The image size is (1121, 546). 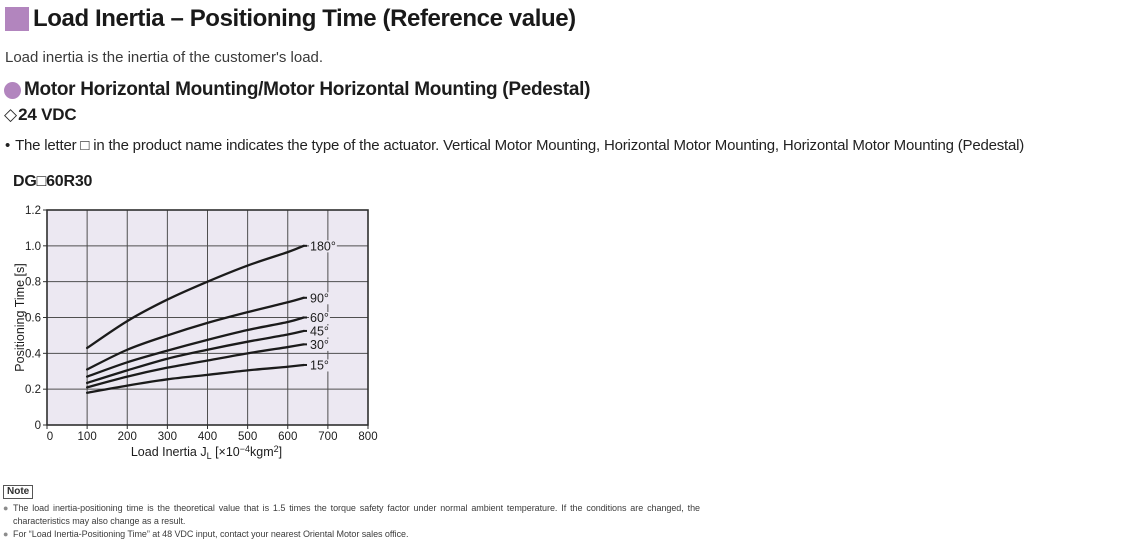 What do you see at coordinates (11, 114) in the screenshot?
I see `diamond-icon: ◇` at bounding box center [11, 114].